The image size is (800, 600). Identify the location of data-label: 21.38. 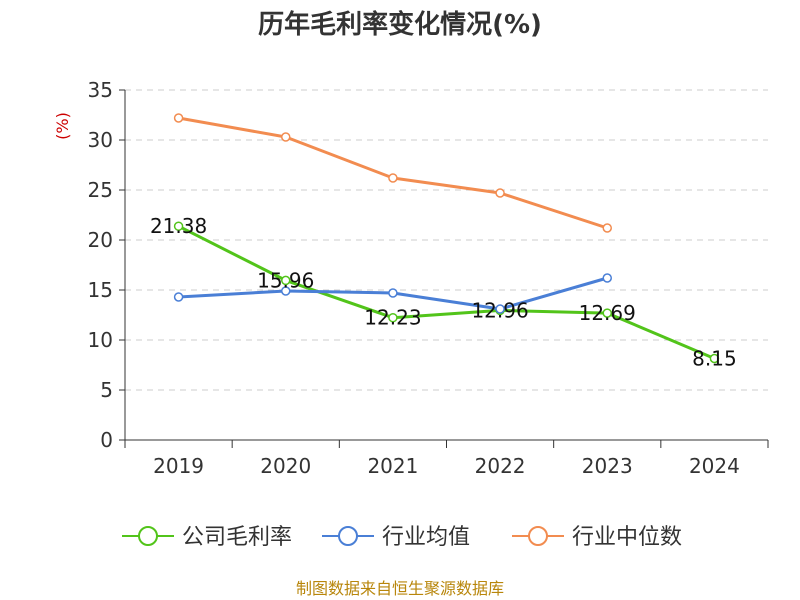
(178, 226).